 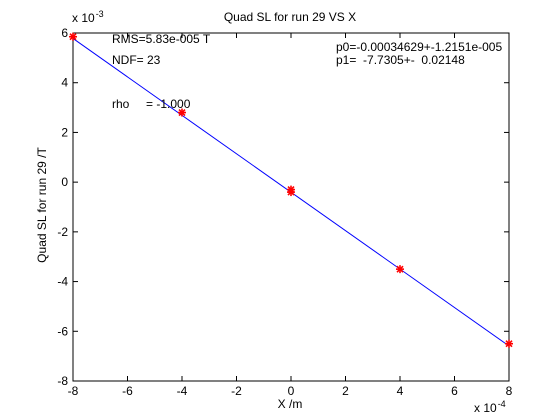 What do you see at coordinates (291, 391) in the screenshot?
I see `x-tick-label: 0` at bounding box center [291, 391].